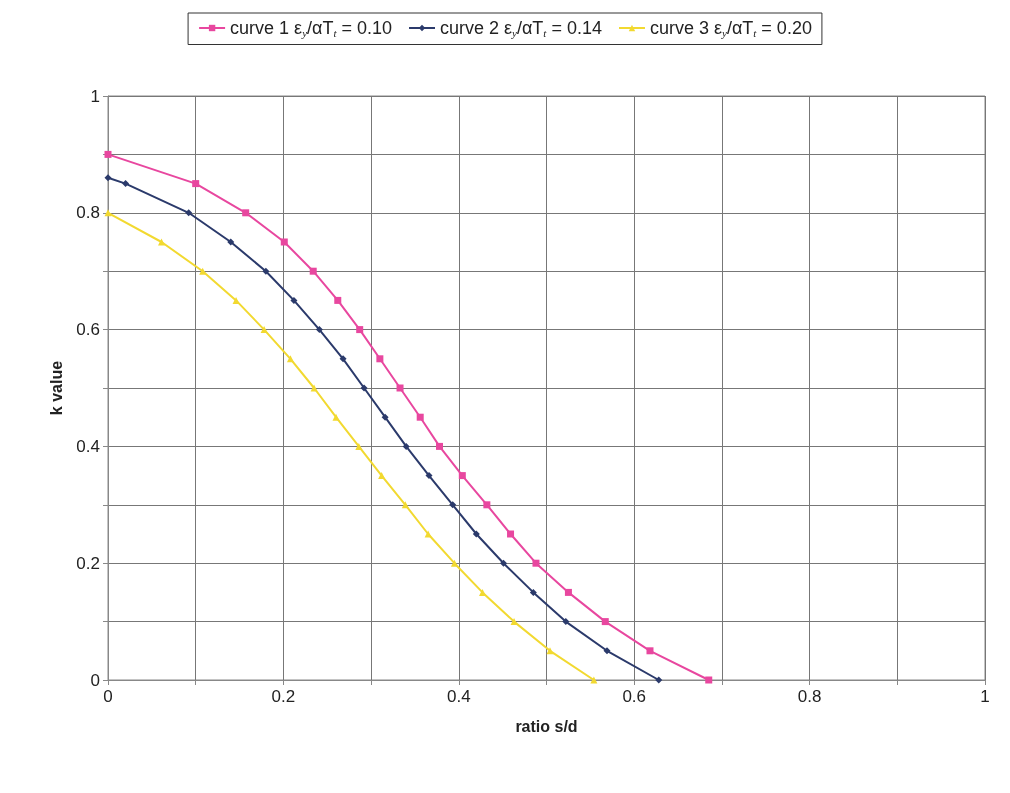 This screenshot has width=1010, height=793. What do you see at coordinates (458, 696) in the screenshot?
I see `x-tick-label: 0.4` at bounding box center [458, 696].